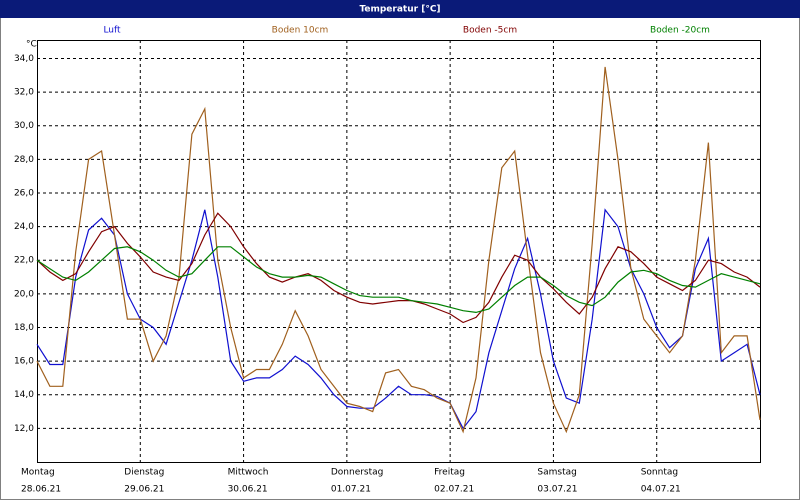  I want to click on x-tick-date: 28.06.21, so click(41, 490).